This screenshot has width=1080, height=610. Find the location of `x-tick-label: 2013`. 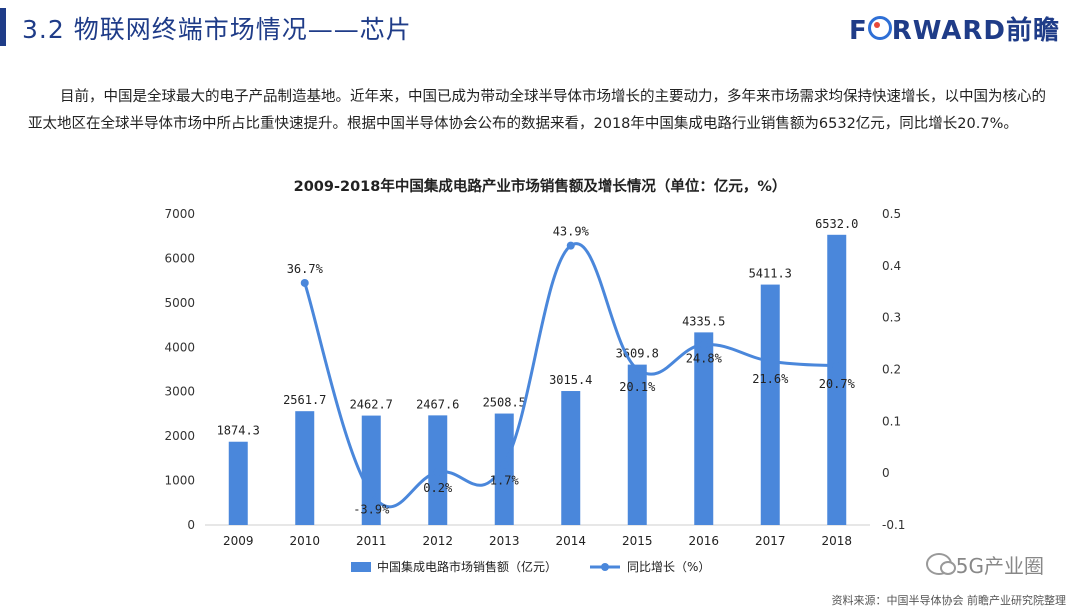

x-tick-label: 2013 is located at coordinates (504, 541).